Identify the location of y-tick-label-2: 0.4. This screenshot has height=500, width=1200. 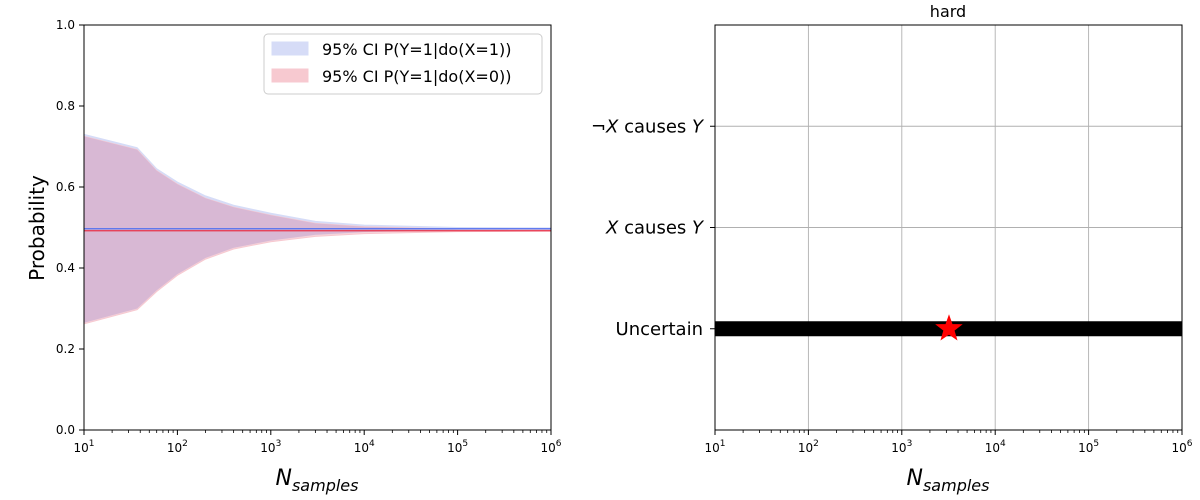
(65, 268).